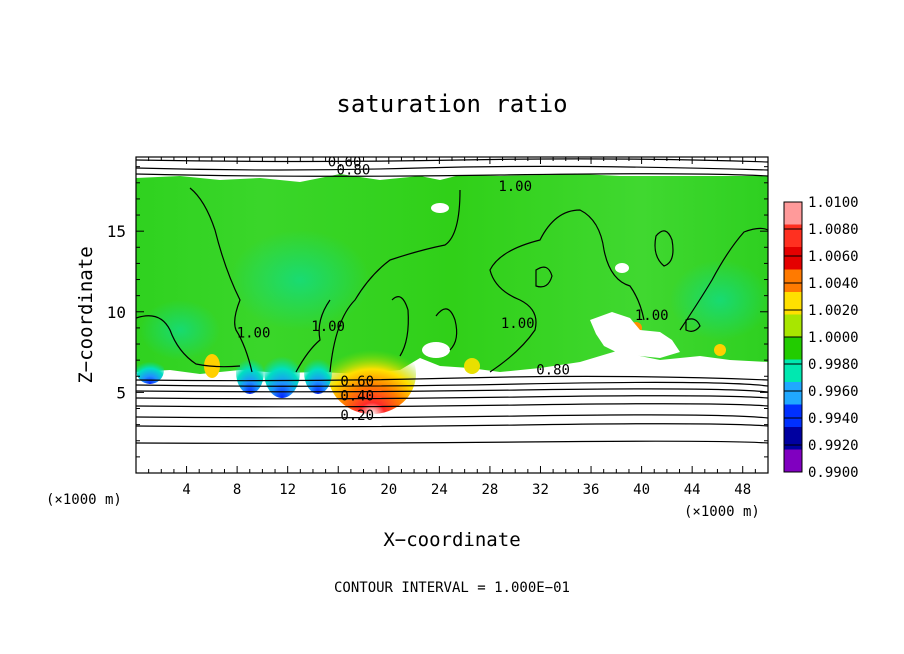 The height and width of the screenshot is (654, 904). Describe the element at coordinates (833, 230) in the screenshot. I see `colorbar-label: 1.0080` at that location.